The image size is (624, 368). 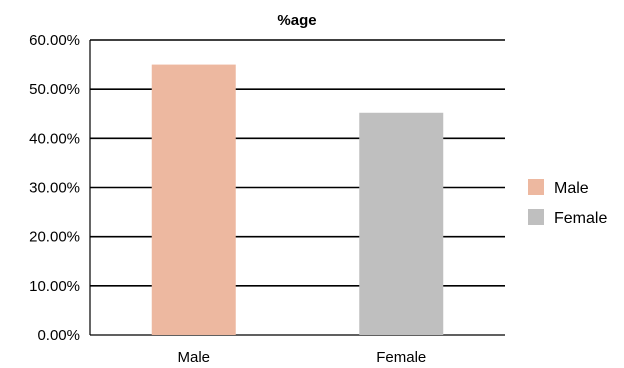 What do you see at coordinates (54, 237) in the screenshot?
I see `y-tick-label: 20.00%` at bounding box center [54, 237].